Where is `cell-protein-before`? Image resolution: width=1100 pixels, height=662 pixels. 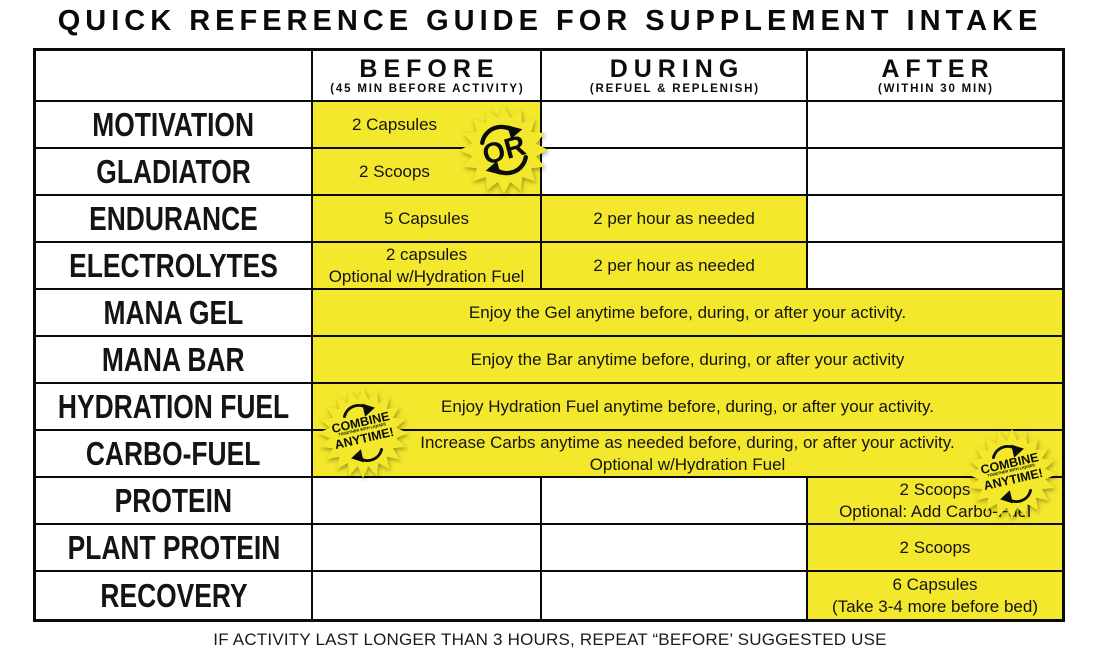 cell-protein-before is located at coordinates (427, 501).